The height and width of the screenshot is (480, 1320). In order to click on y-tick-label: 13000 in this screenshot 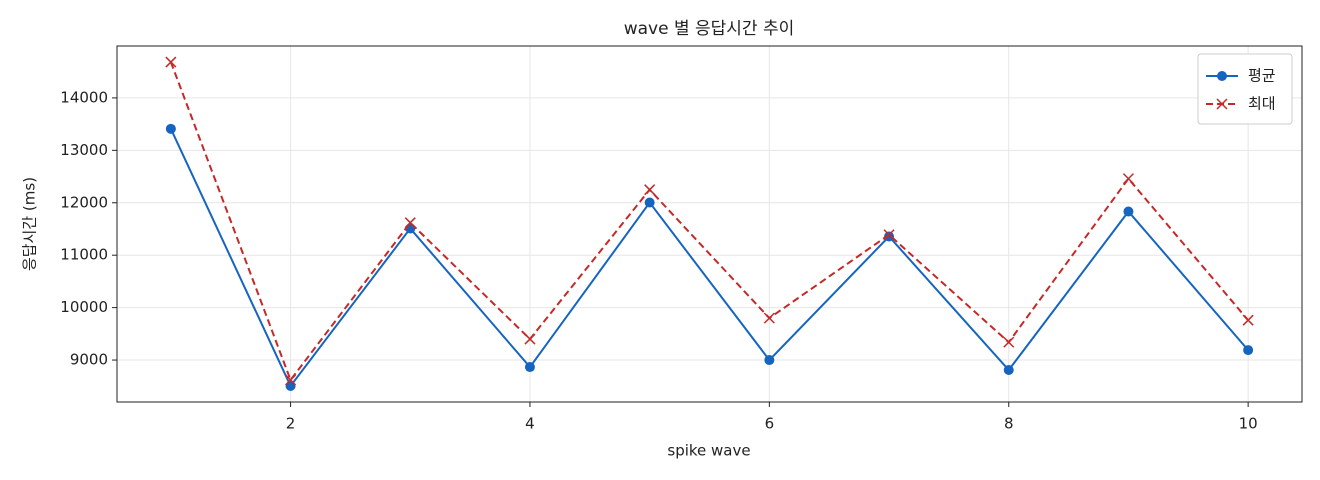, I will do `click(84, 150)`.